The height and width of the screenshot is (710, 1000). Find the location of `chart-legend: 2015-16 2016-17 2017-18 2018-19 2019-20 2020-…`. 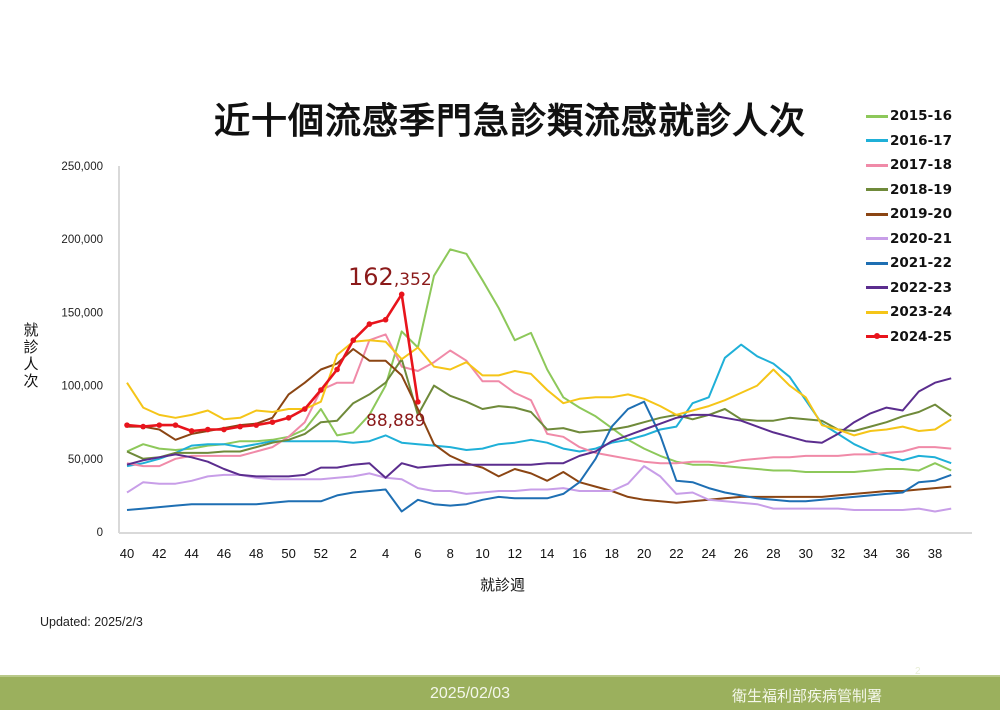

chart-legend: 2015-16 2016-17 2017-18 2018-19 2019-20 2020-… is located at coordinates (909, 226).